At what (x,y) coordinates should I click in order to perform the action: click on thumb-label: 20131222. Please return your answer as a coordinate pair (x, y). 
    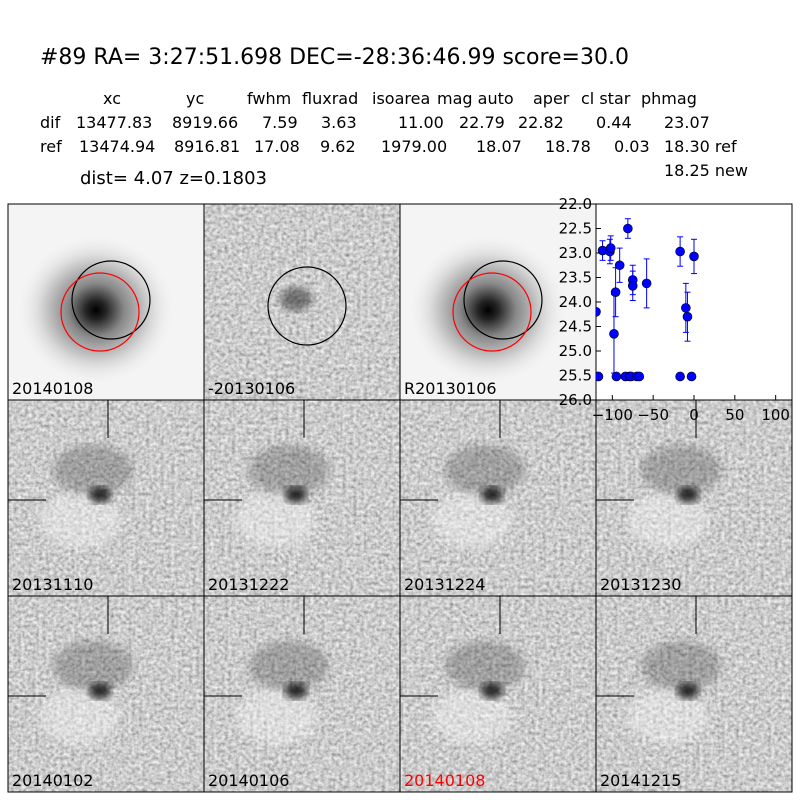
    Looking at the image, I should click on (248, 584).